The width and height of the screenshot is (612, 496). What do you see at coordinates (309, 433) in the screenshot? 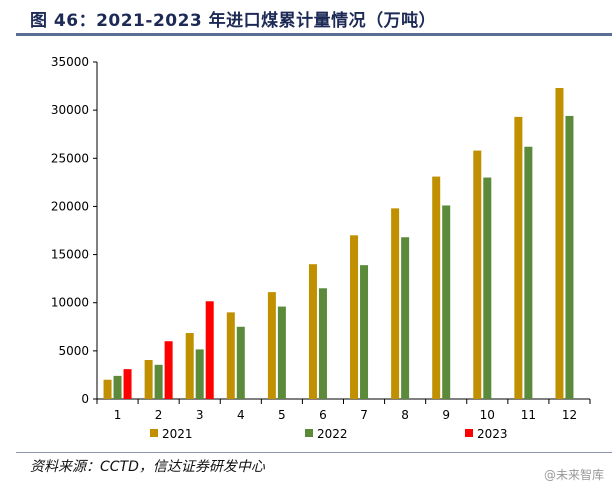
I see `legend-swatch-2022` at bounding box center [309, 433].